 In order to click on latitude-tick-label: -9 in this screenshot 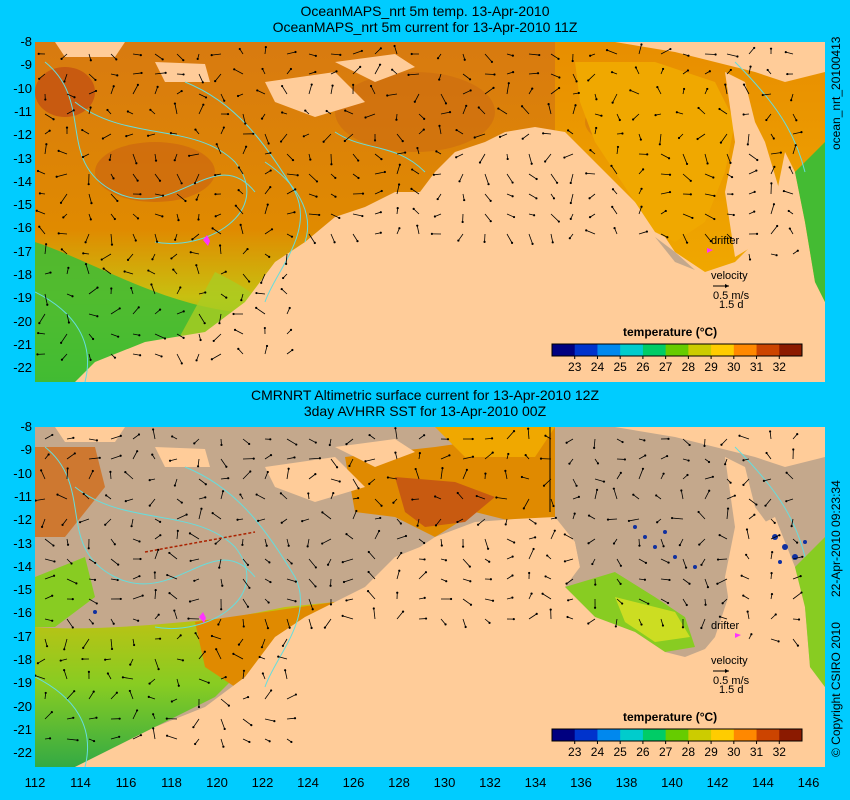, I will do `click(26, 65)`.